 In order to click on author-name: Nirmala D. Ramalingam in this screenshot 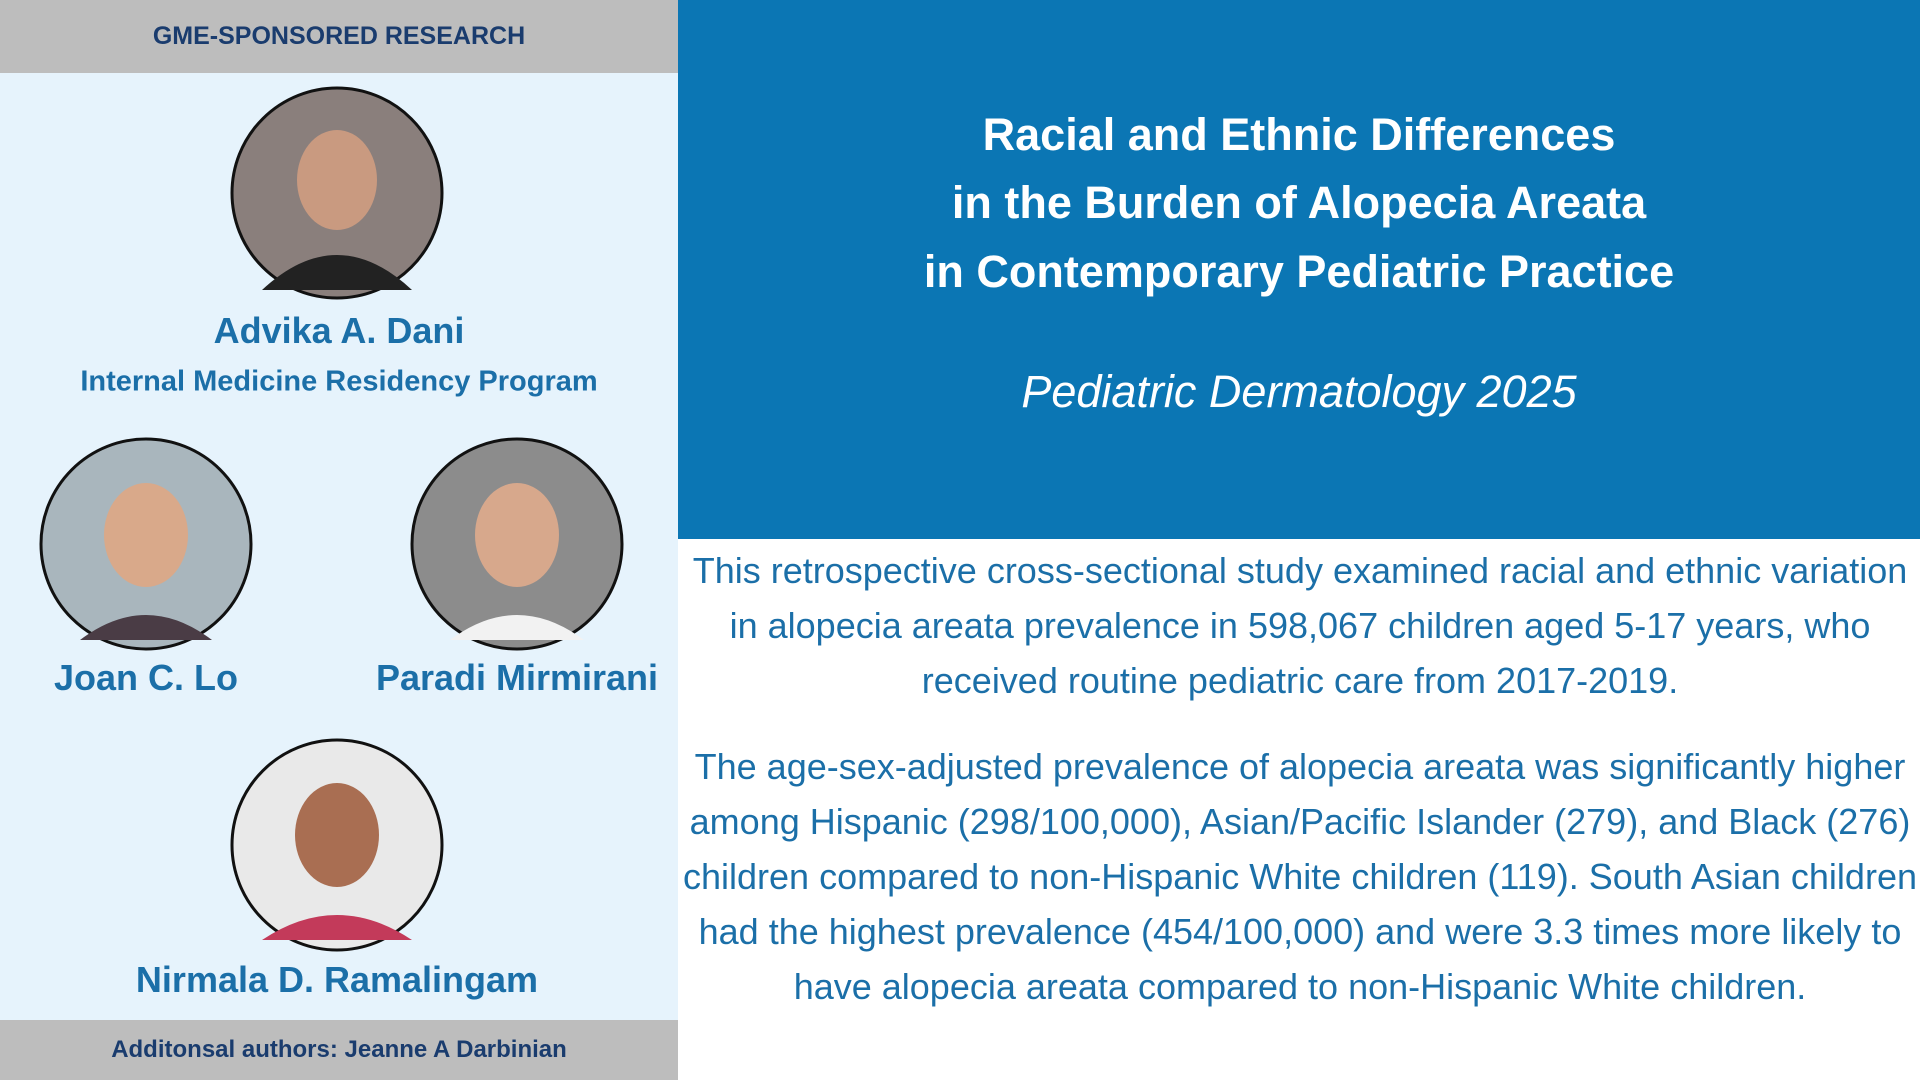, I will do `click(337, 979)`.